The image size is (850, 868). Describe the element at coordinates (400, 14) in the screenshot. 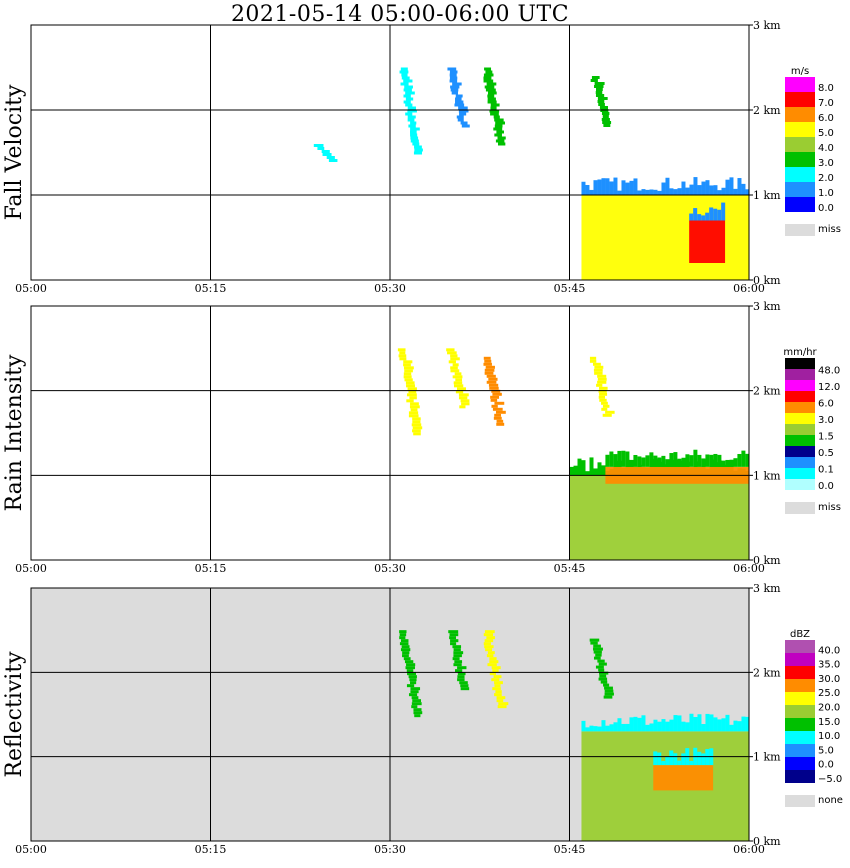

I see `chart-title: 2021-05-14 05:00-06:00 UTC` at that location.